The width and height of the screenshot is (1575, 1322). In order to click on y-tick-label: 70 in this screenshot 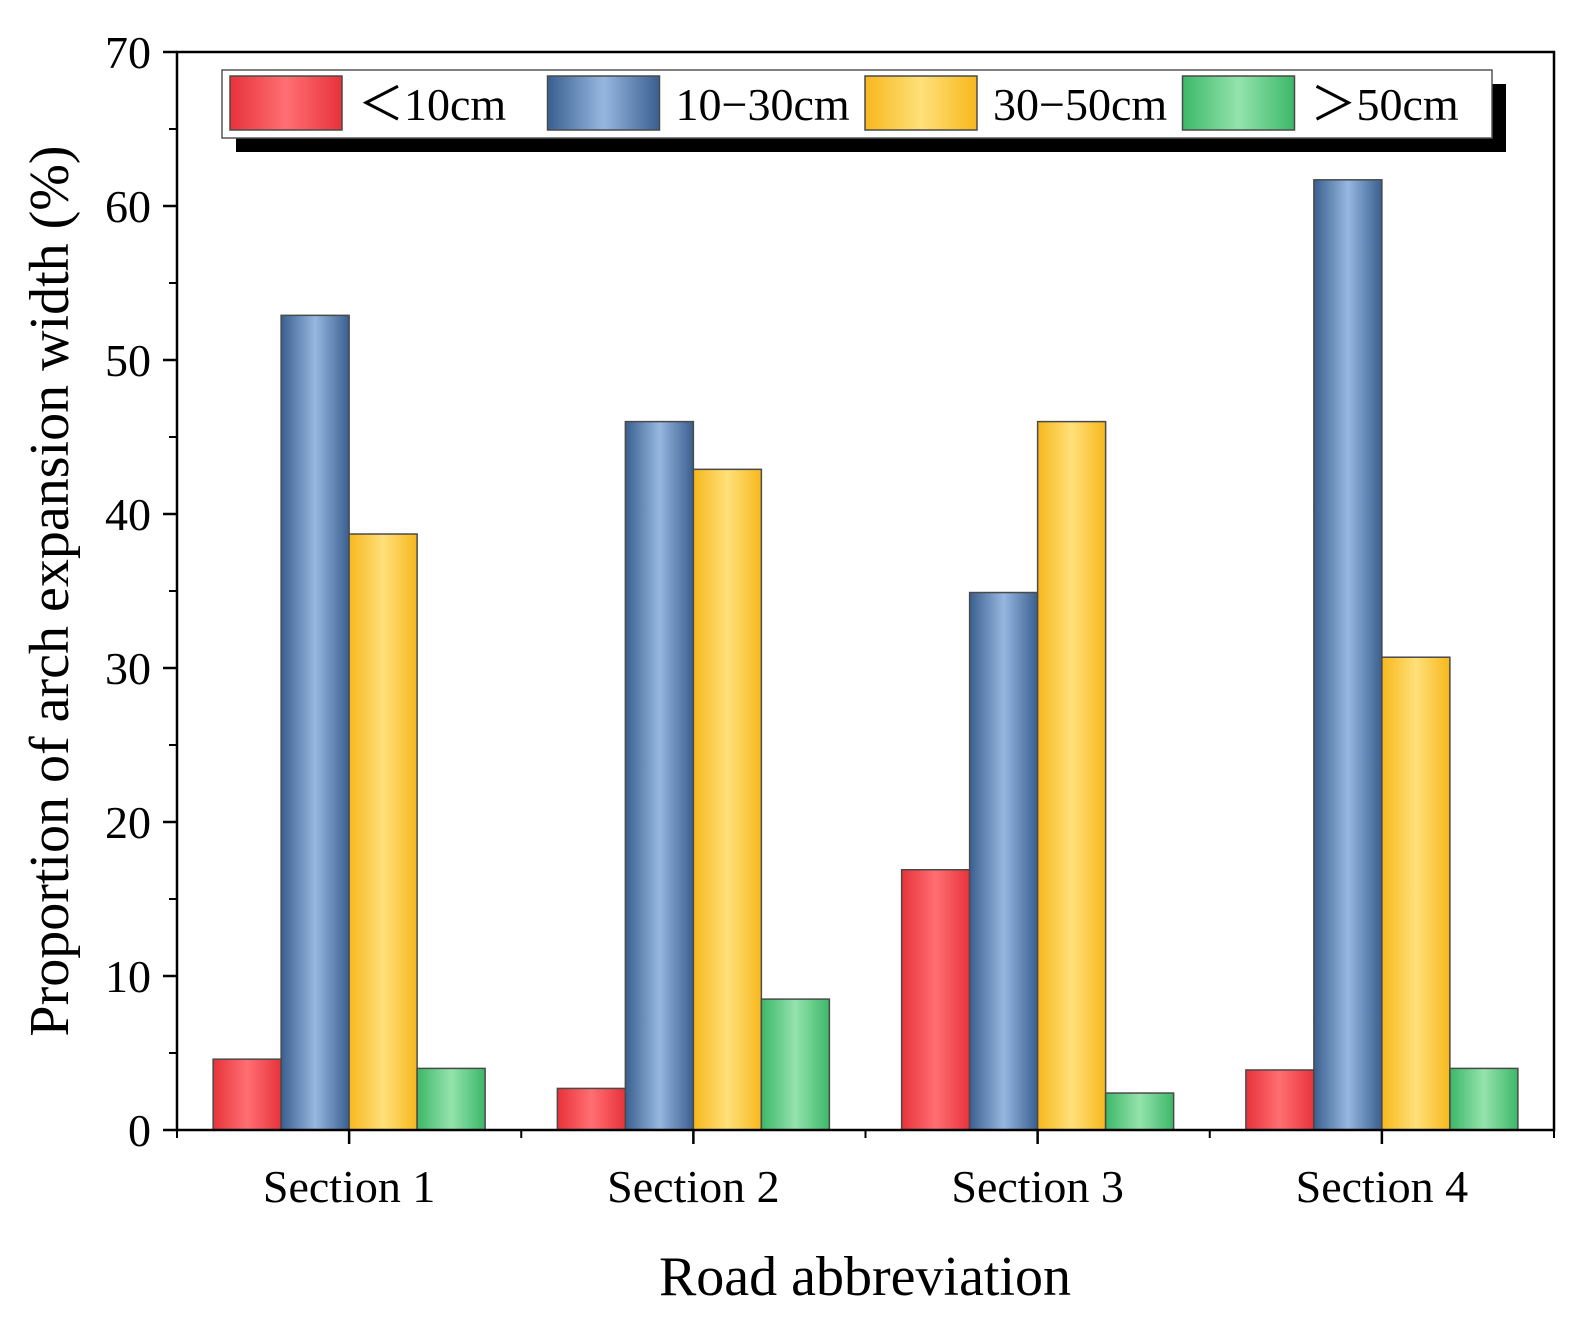, I will do `click(128, 52)`.